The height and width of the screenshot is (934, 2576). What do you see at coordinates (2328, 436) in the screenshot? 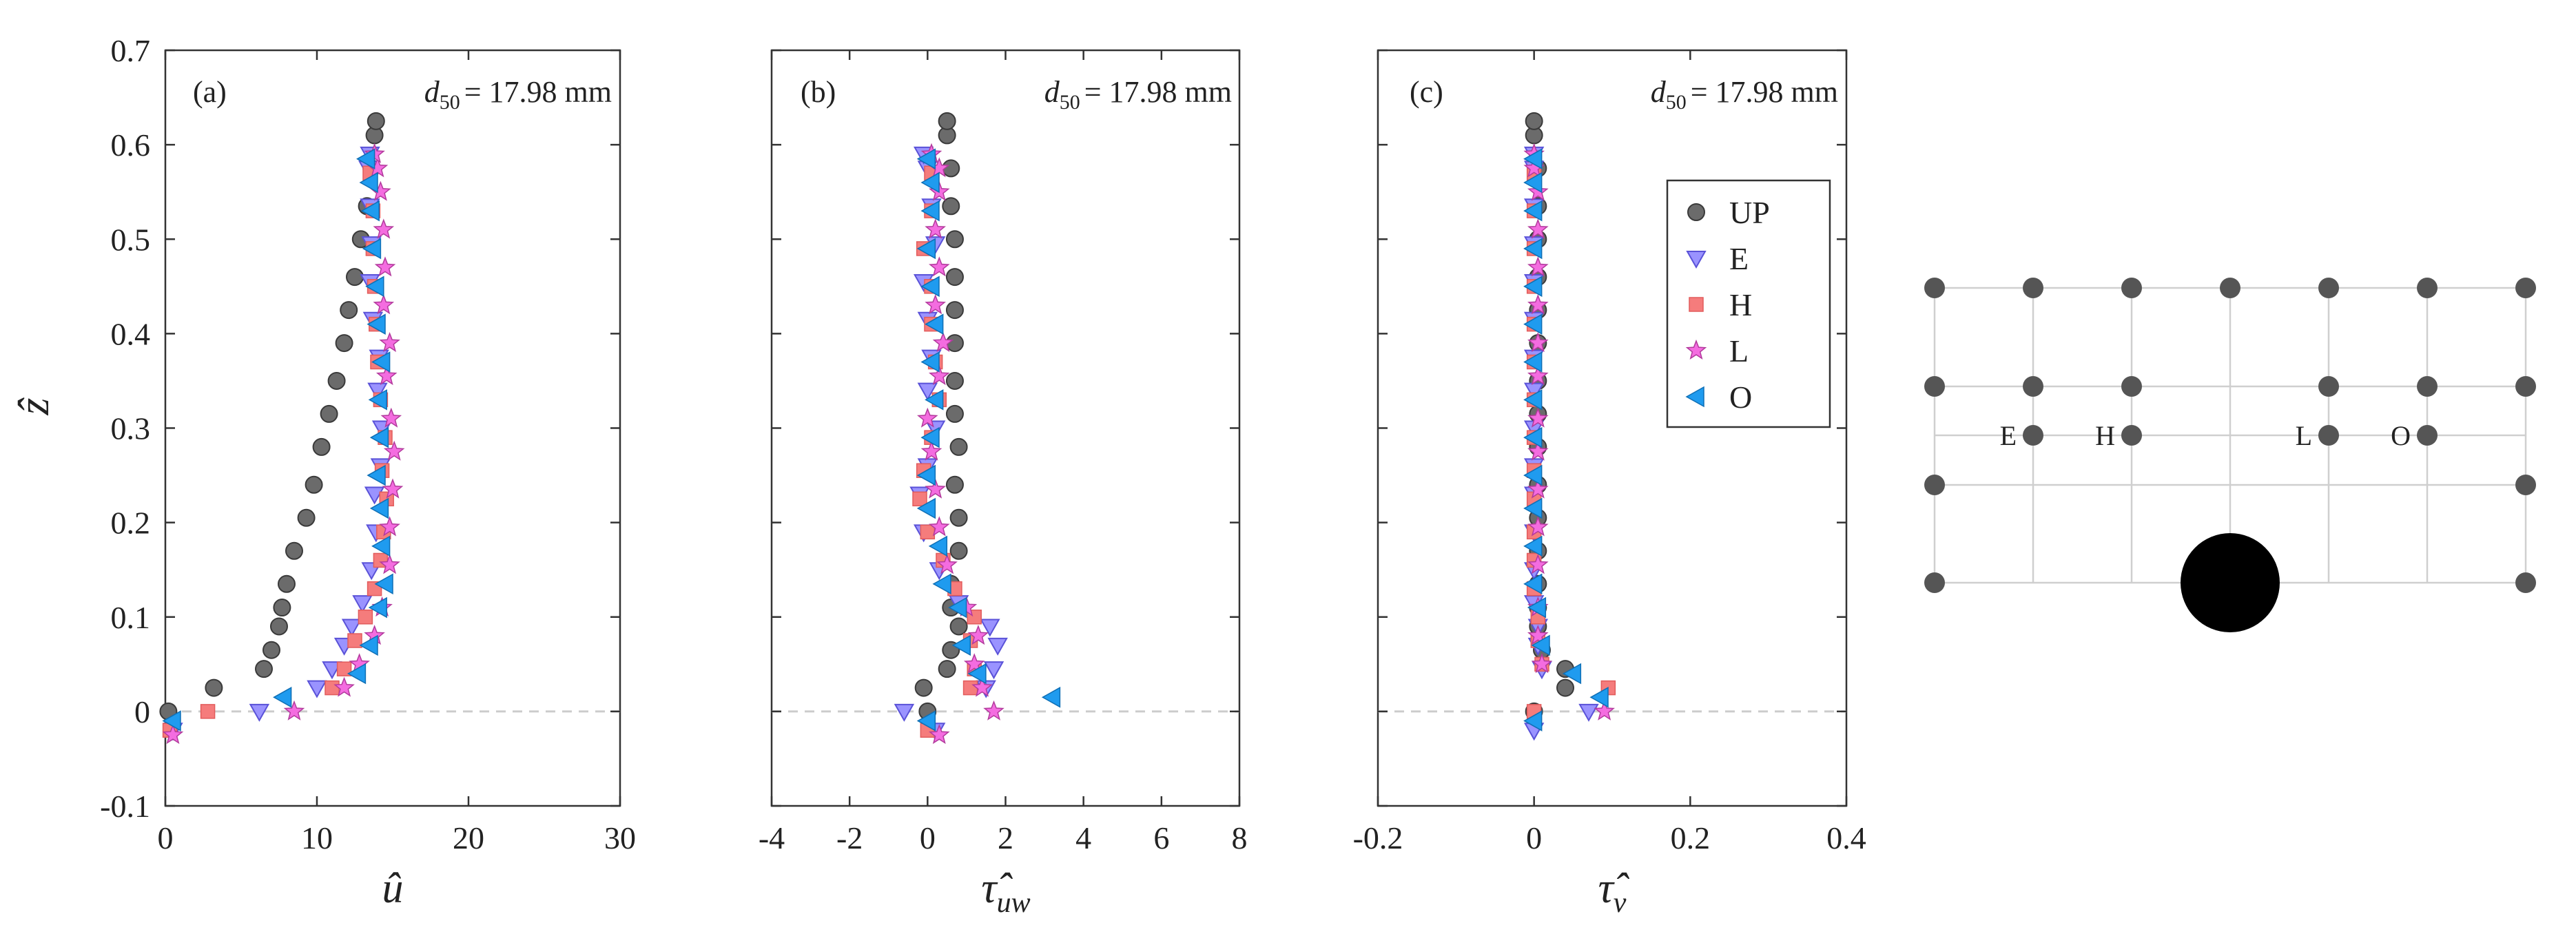
I see `measurement-point-L` at bounding box center [2328, 436].